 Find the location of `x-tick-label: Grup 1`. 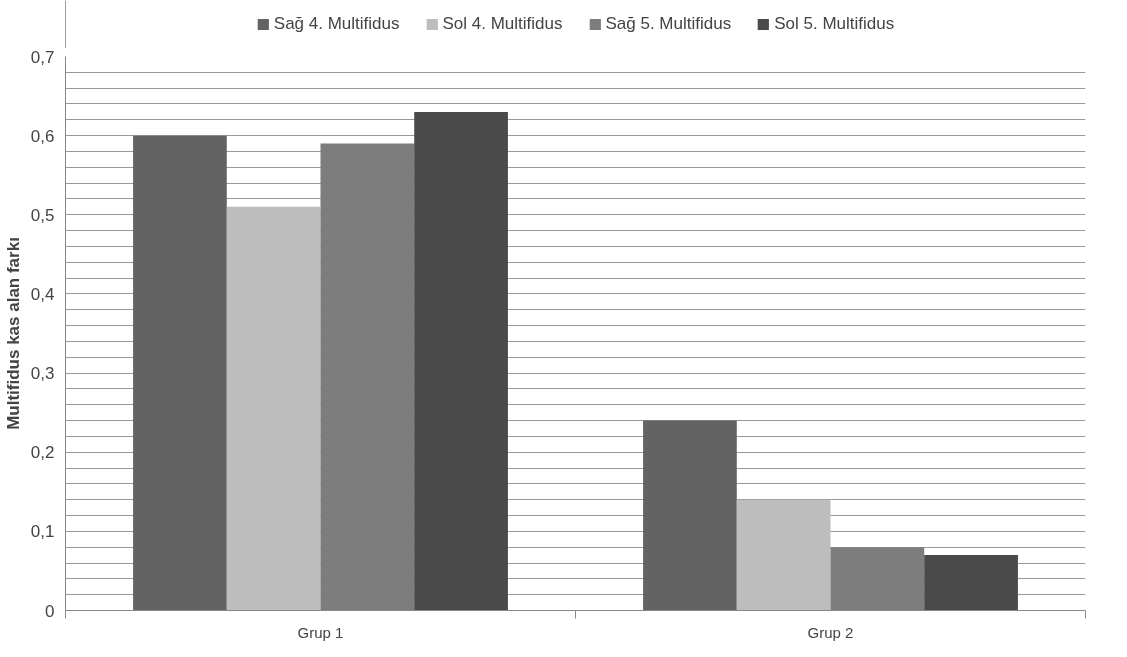

x-tick-label: Grup 1 is located at coordinates (320, 632).